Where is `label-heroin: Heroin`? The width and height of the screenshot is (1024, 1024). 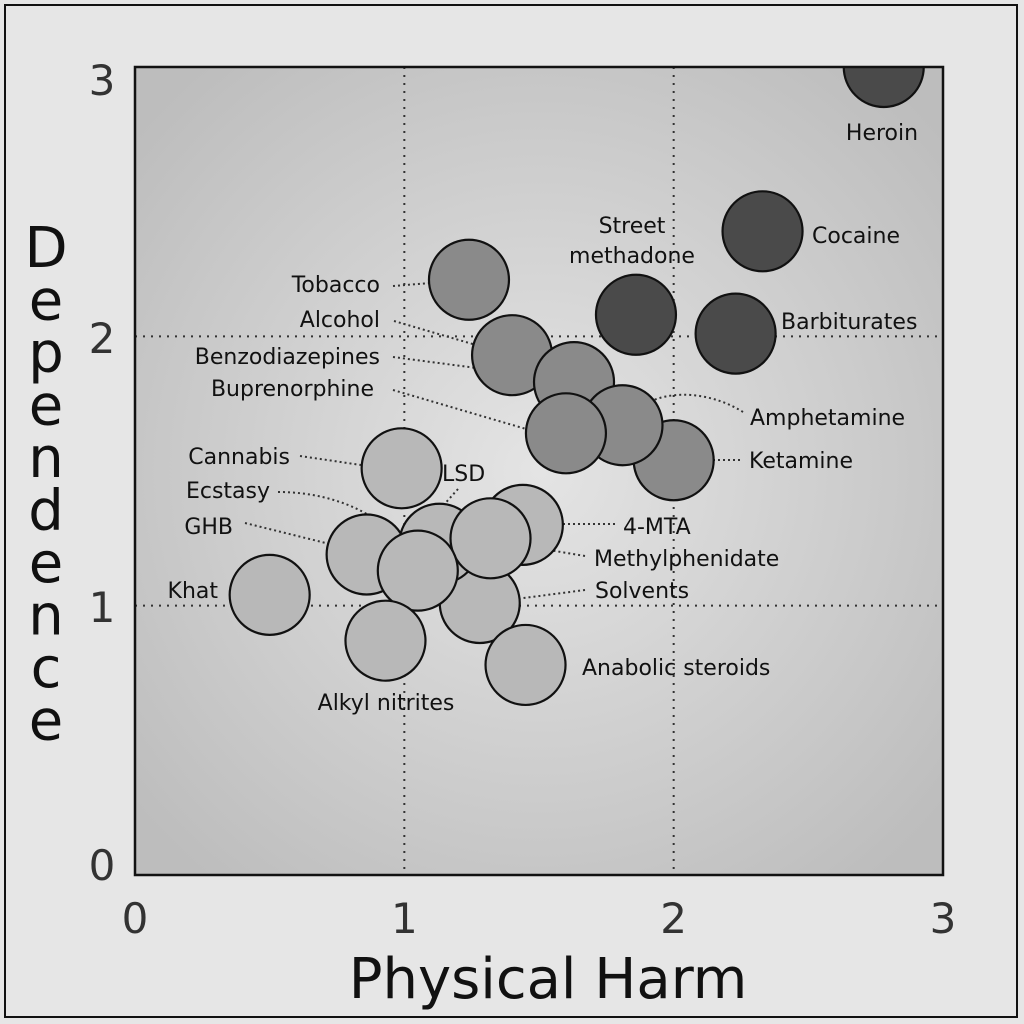
label-heroin: Heroin is located at coordinates (882, 133).